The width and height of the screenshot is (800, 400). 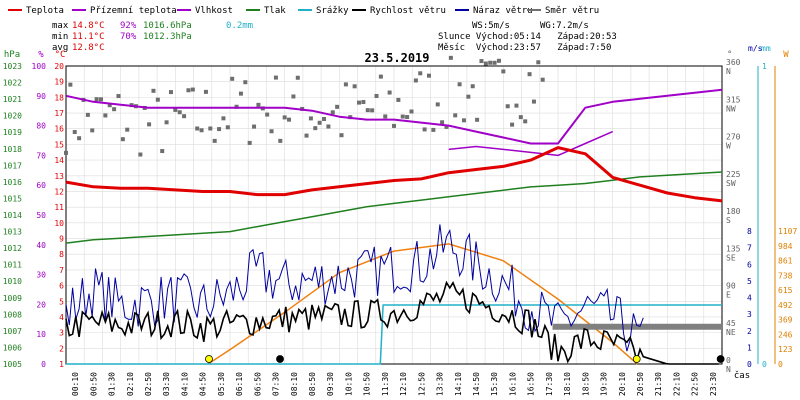 I want to click on moon-marker, so click(x=280, y=359).